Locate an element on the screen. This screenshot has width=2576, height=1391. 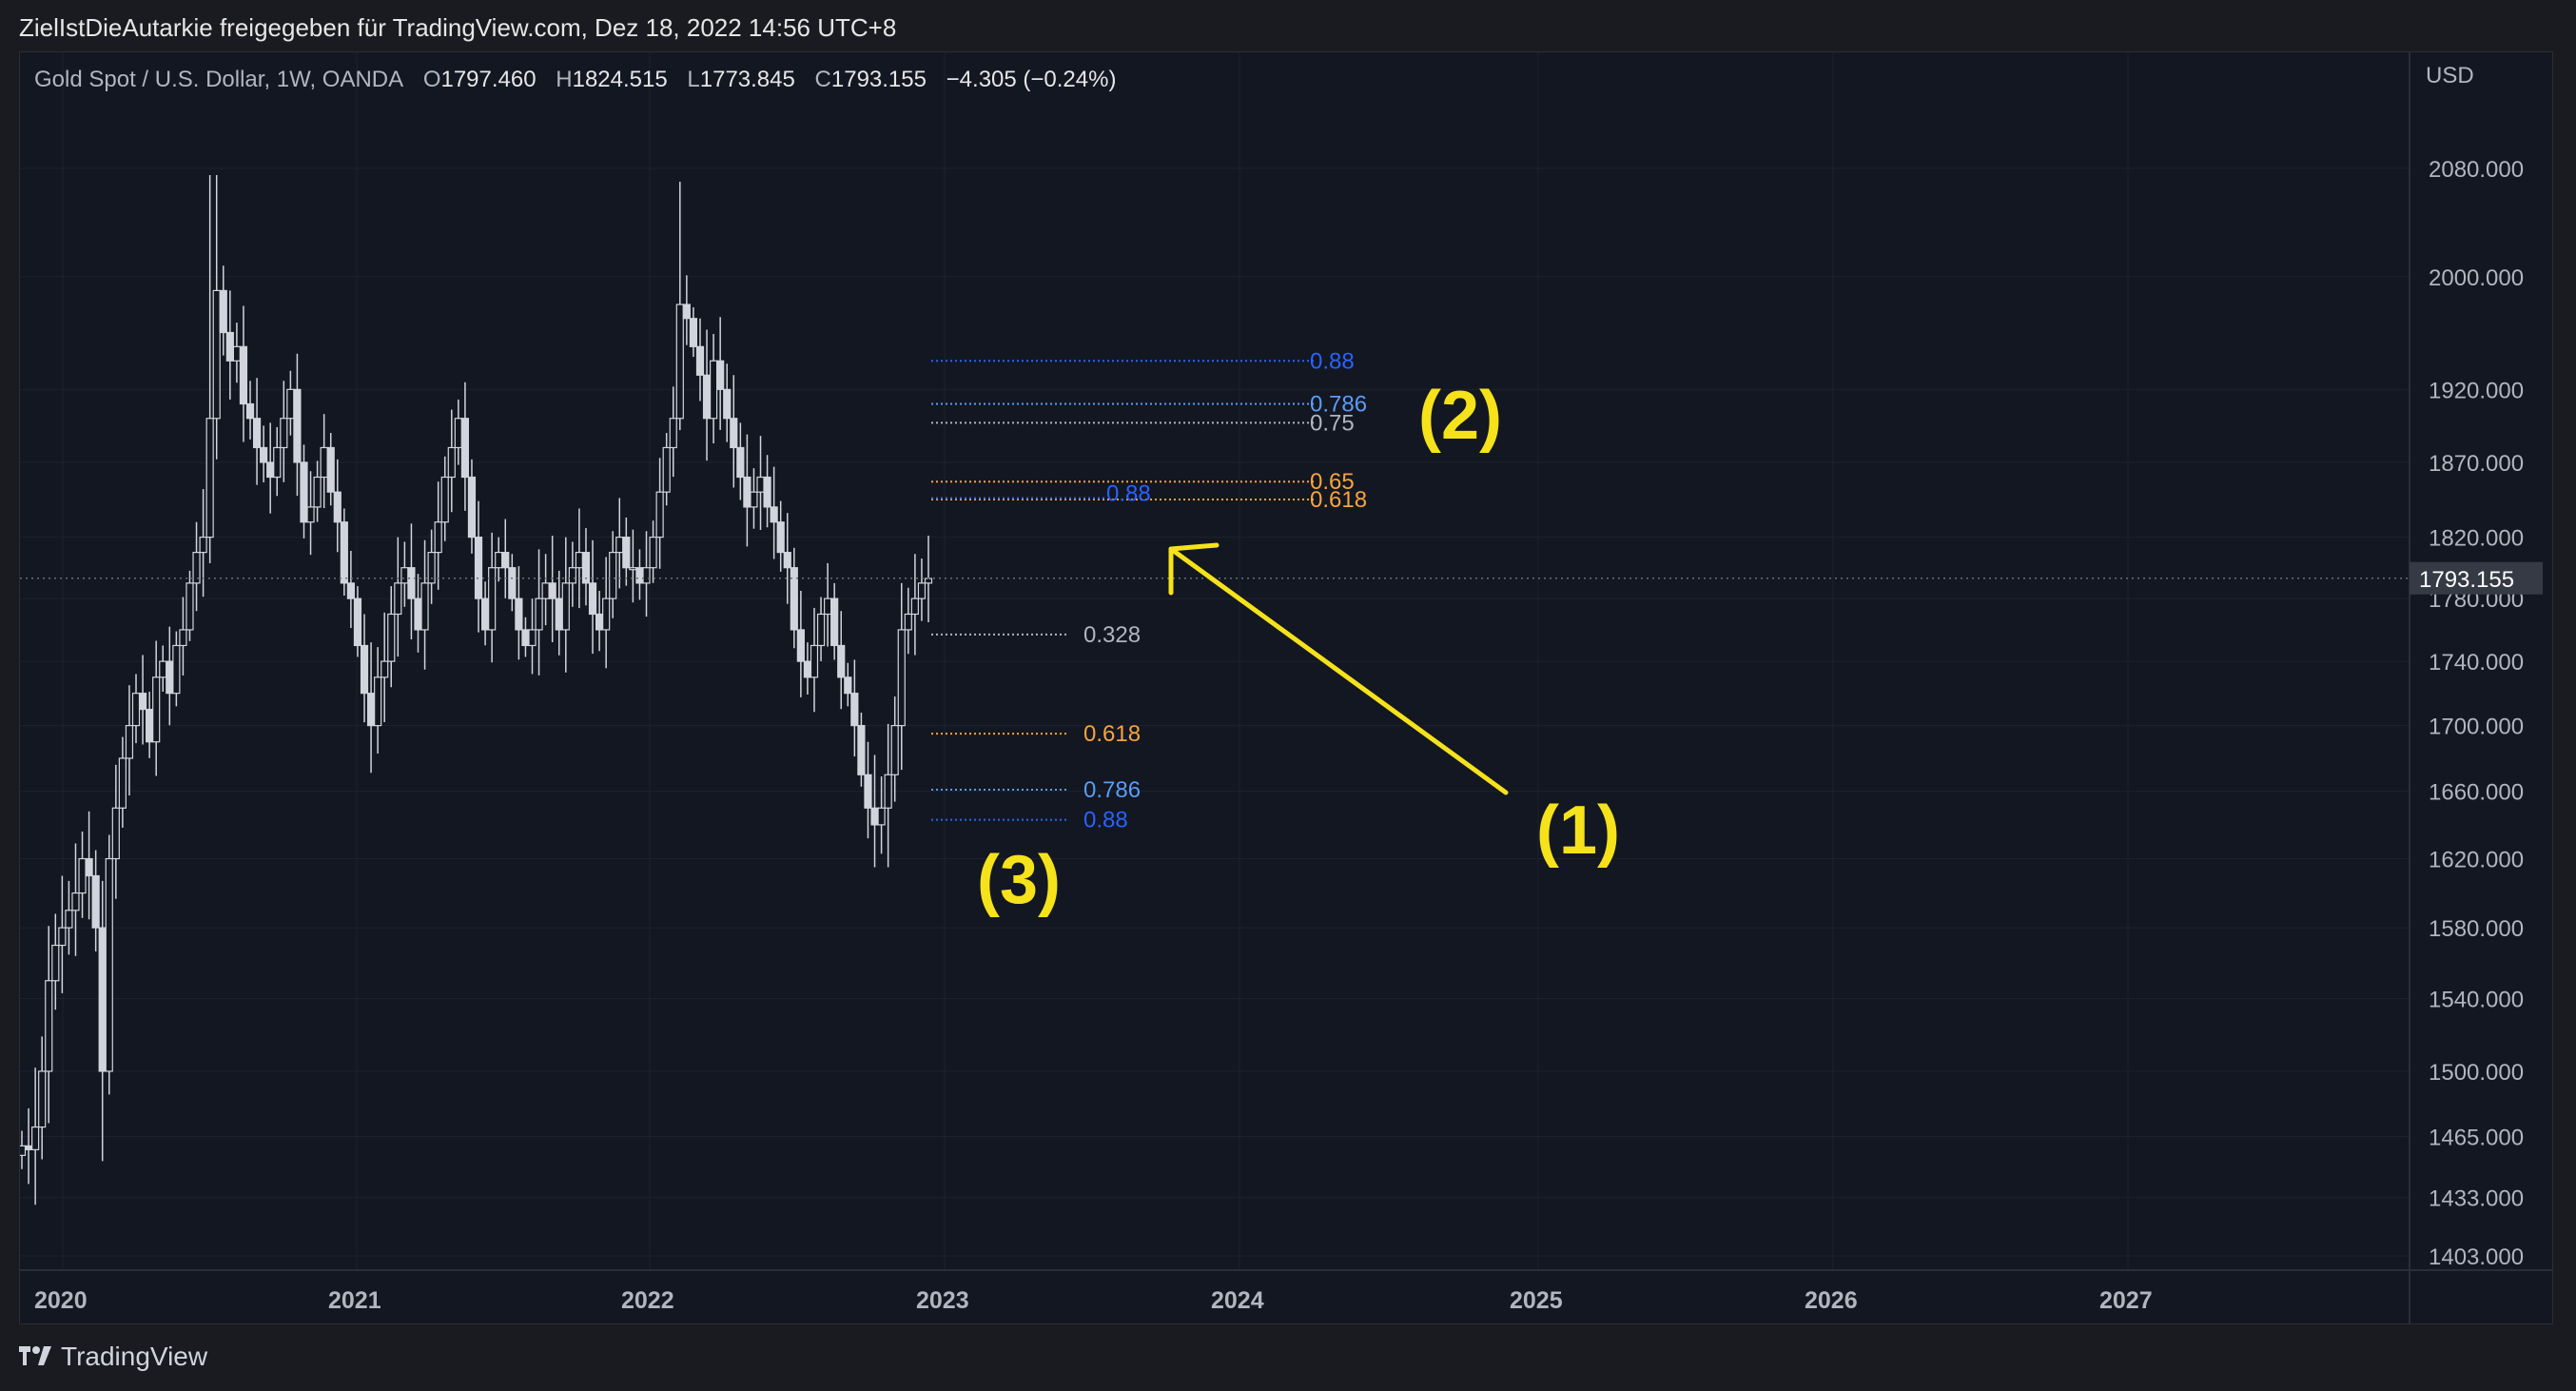
annotation-label: (2) is located at coordinates (1460, 416).